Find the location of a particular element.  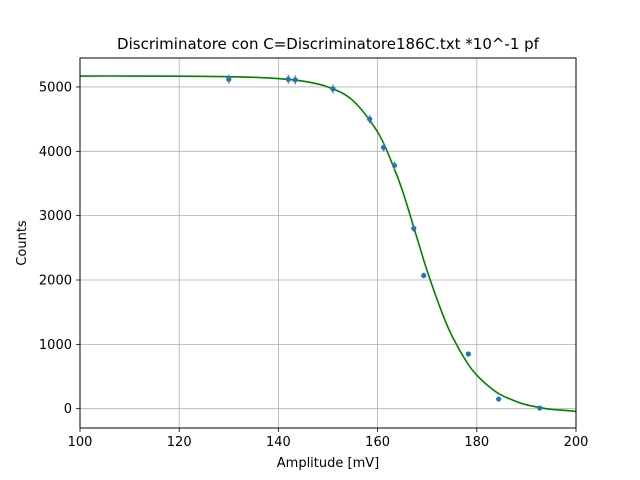

y-tick-label: 5000 is located at coordinates (55, 87).